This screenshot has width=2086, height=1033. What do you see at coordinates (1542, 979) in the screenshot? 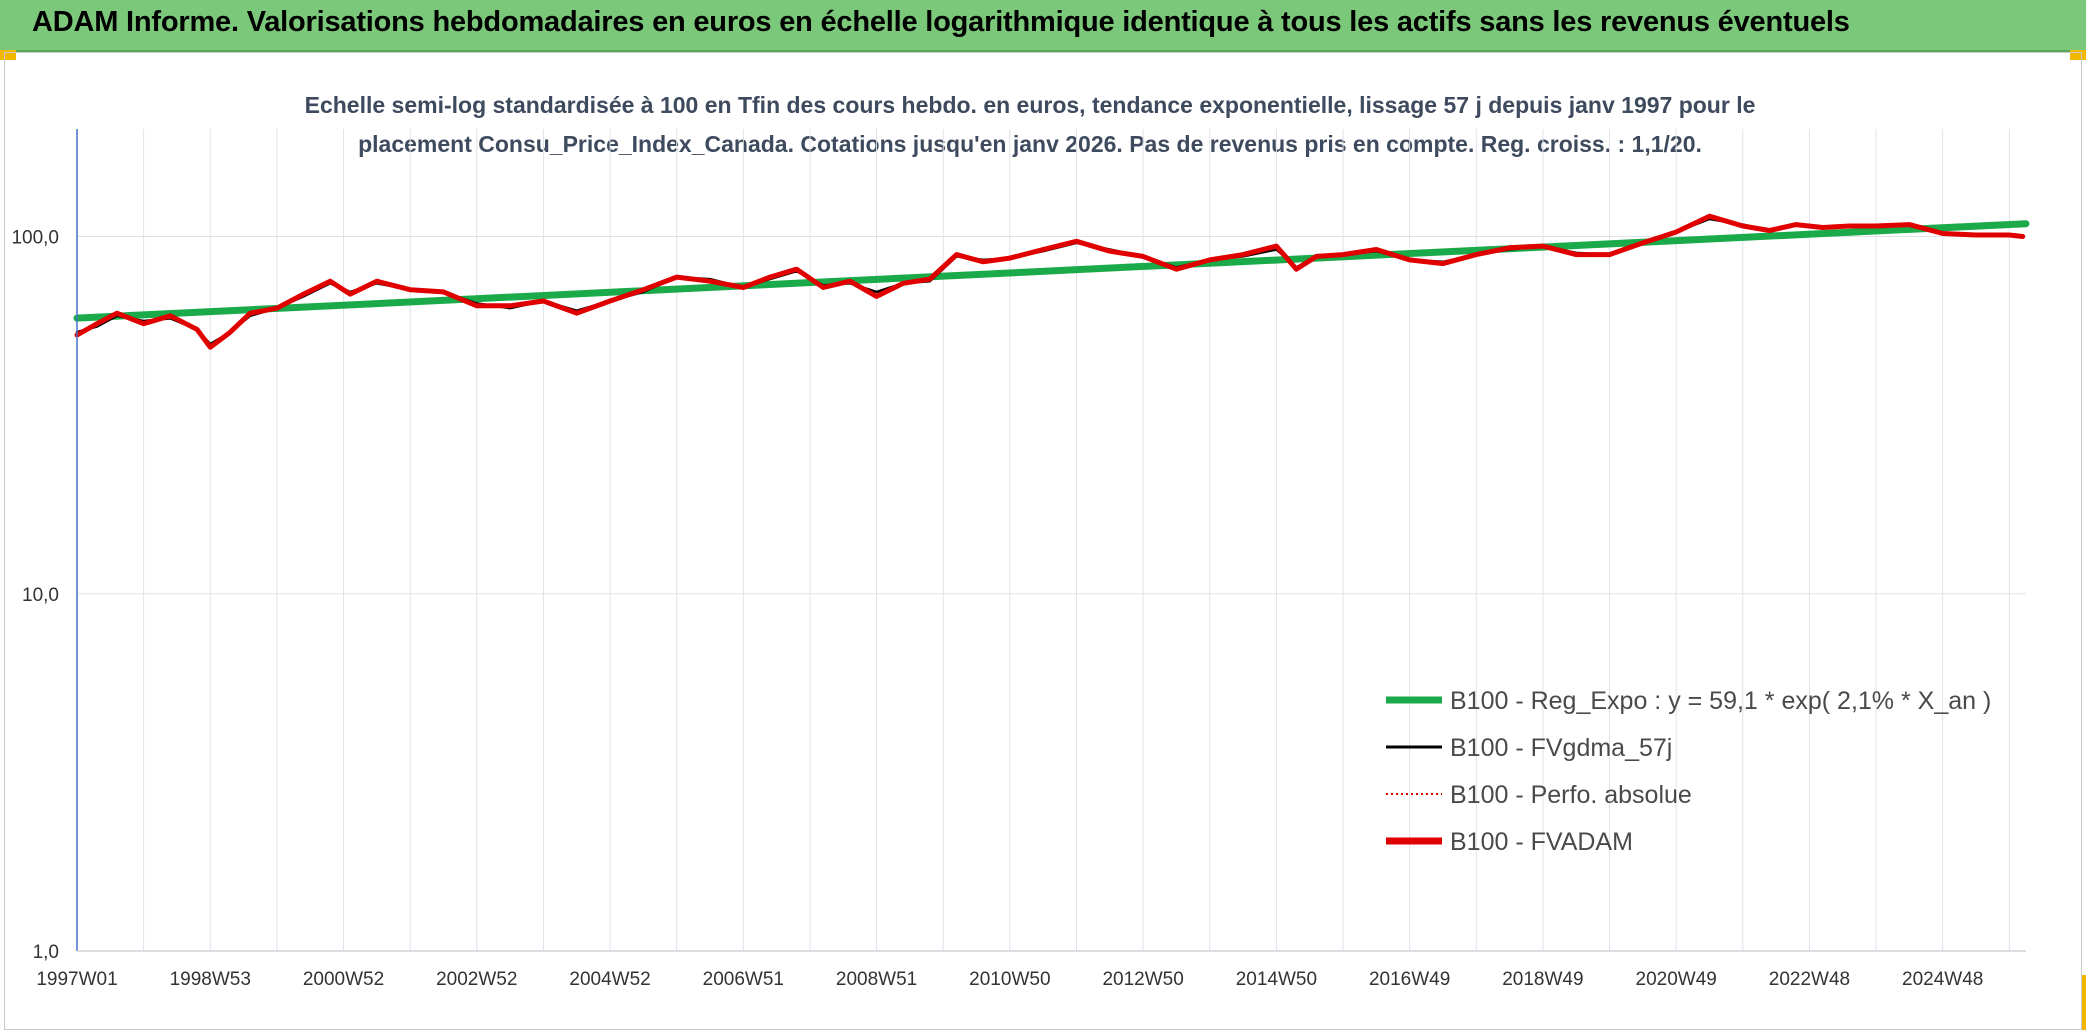
I see `x-tick-label: 2018W49` at bounding box center [1542, 979].